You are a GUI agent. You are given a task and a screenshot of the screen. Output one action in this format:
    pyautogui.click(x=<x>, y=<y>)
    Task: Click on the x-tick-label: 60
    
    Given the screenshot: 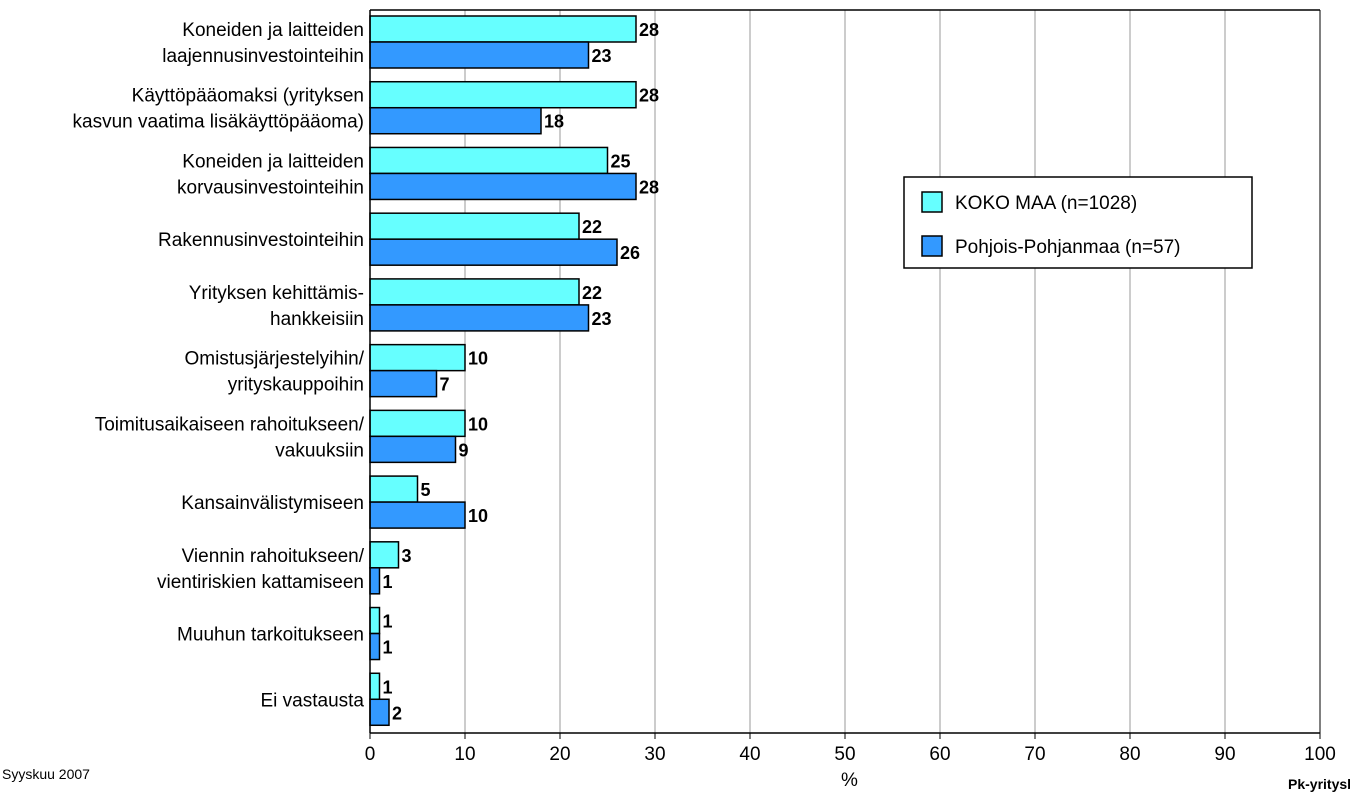 What is the action you would take?
    pyautogui.click(x=939, y=754)
    